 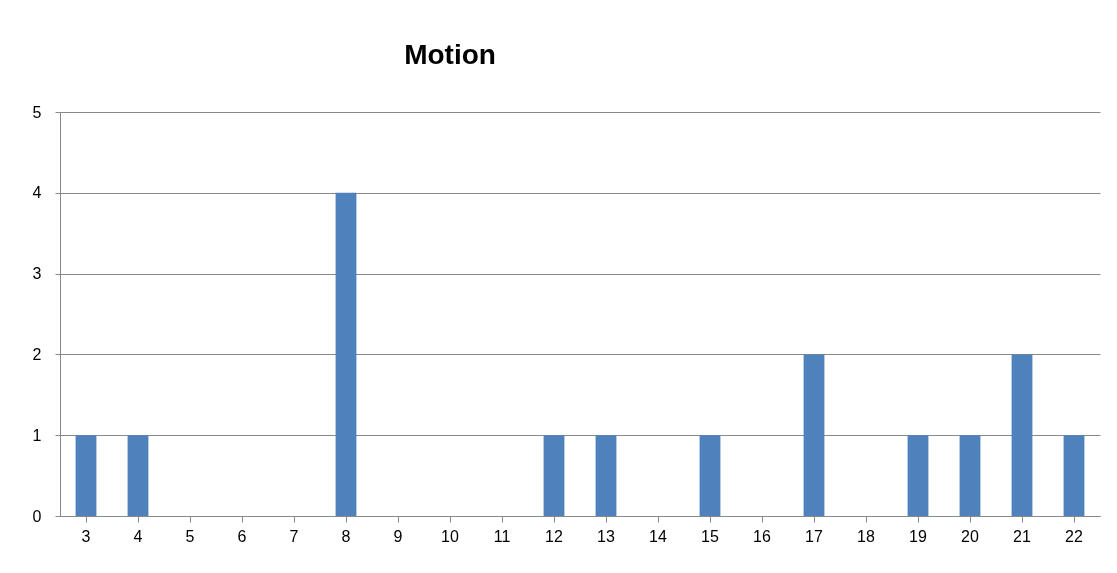 What do you see at coordinates (37, 112) in the screenshot?
I see `y-tick-label: 5` at bounding box center [37, 112].